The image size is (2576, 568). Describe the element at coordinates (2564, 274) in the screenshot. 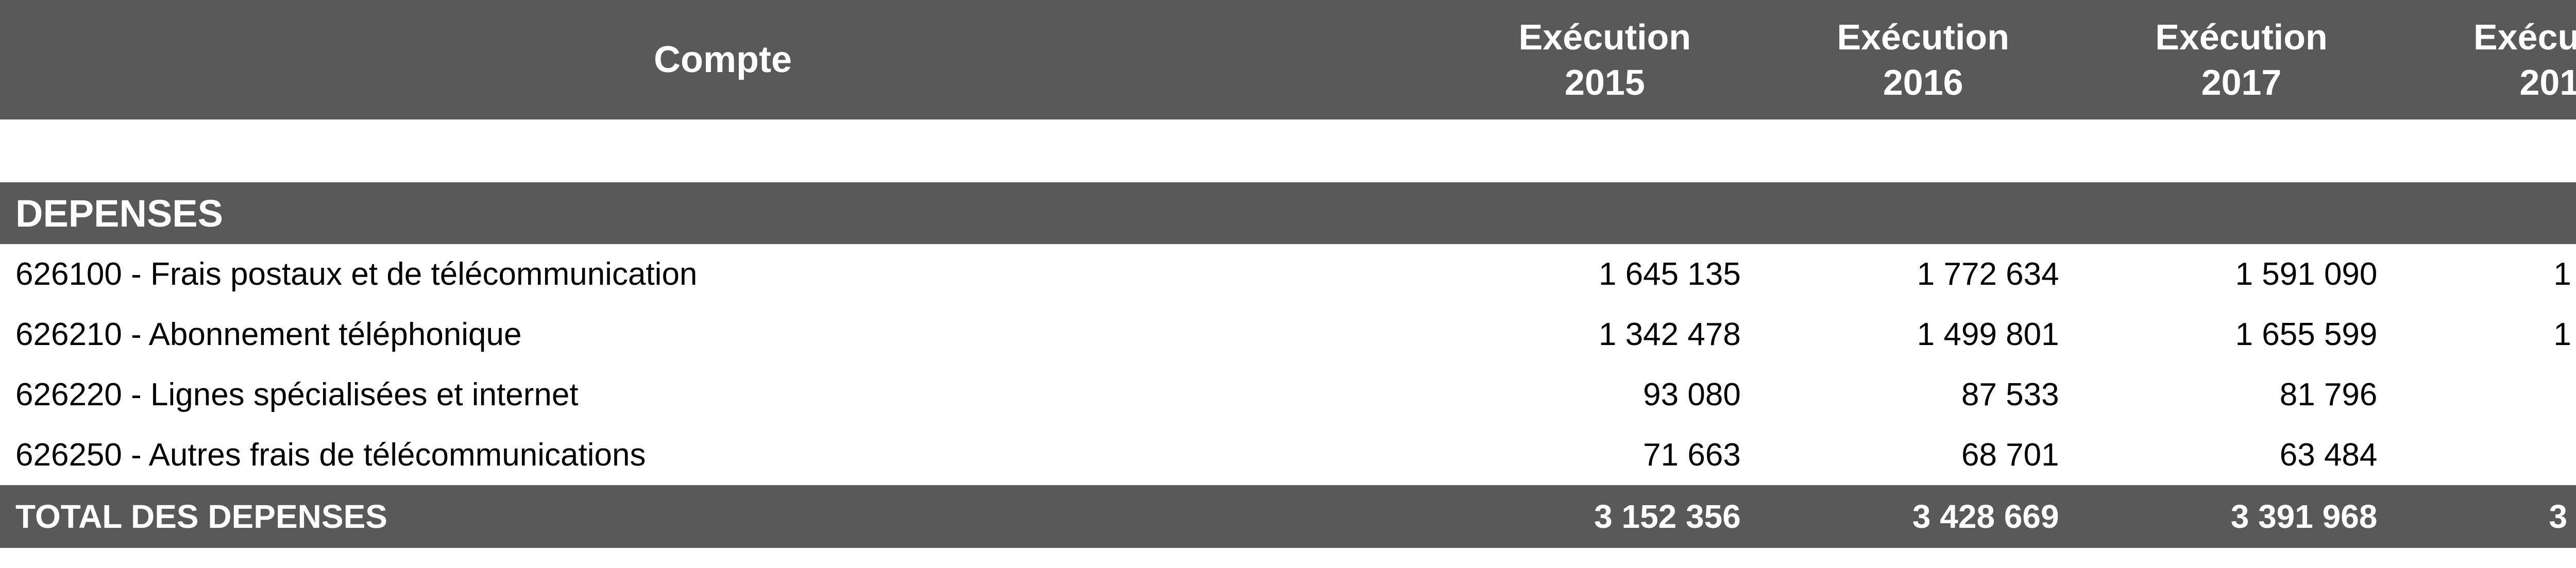

I see `value-2018: 1 772 847` at that location.